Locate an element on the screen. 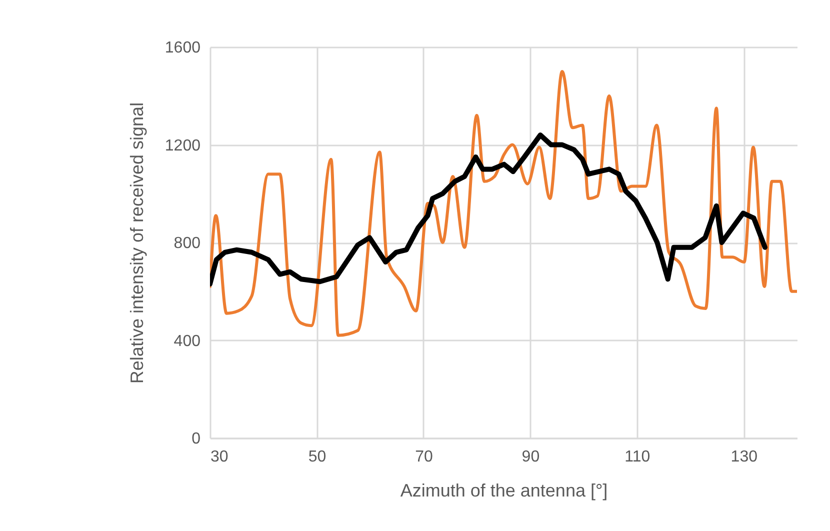 This screenshot has height=531, width=830. x-axis-title: Azimuth of the antenna [°] is located at coordinates (504, 490).